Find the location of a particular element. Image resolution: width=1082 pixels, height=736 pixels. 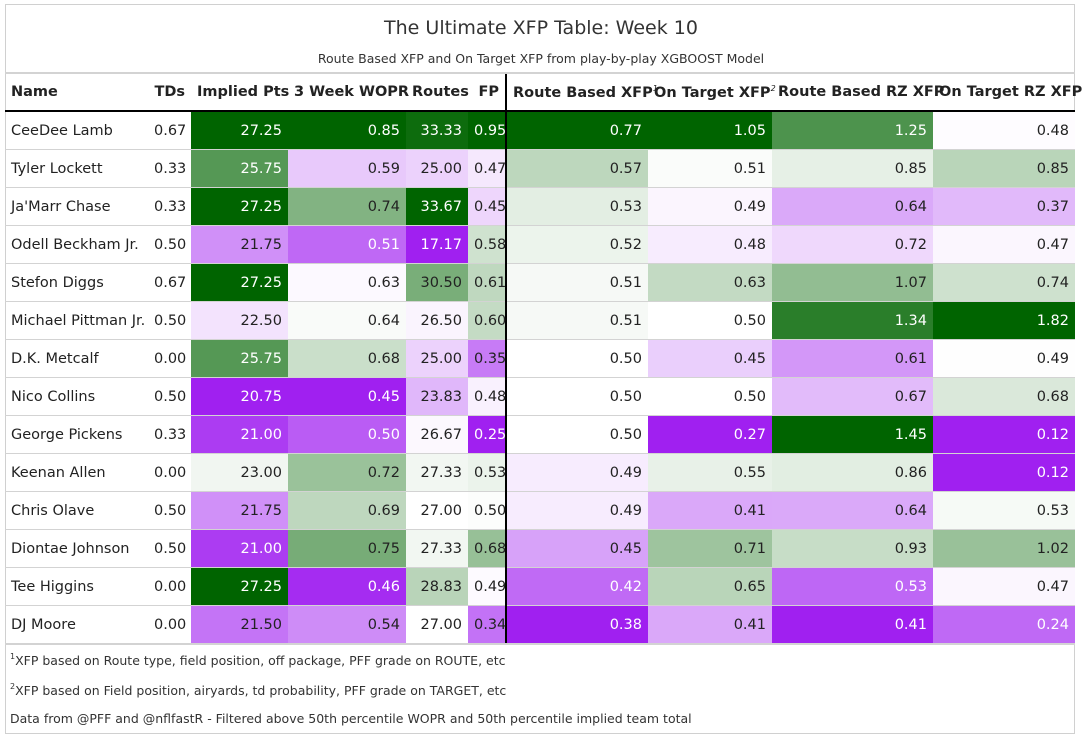

cell-tds: 0.67 is located at coordinates (169, 130).